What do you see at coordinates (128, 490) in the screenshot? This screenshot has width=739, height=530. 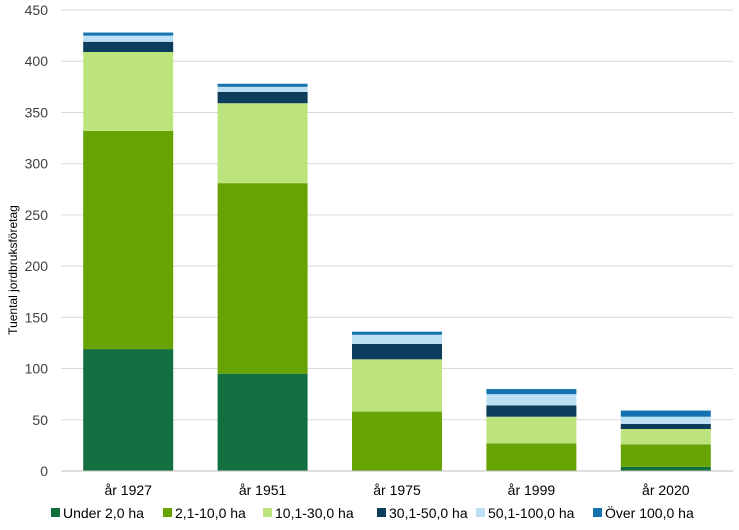 I see `x-tick-label: år 1927` at bounding box center [128, 490].